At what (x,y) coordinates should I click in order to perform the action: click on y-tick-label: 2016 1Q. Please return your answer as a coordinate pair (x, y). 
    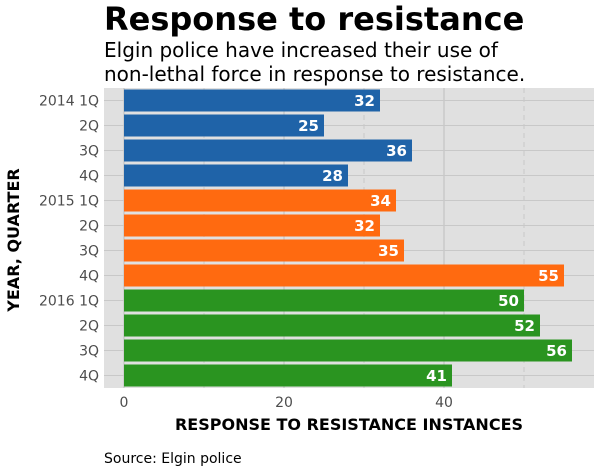
    Looking at the image, I should click on (69, 302).